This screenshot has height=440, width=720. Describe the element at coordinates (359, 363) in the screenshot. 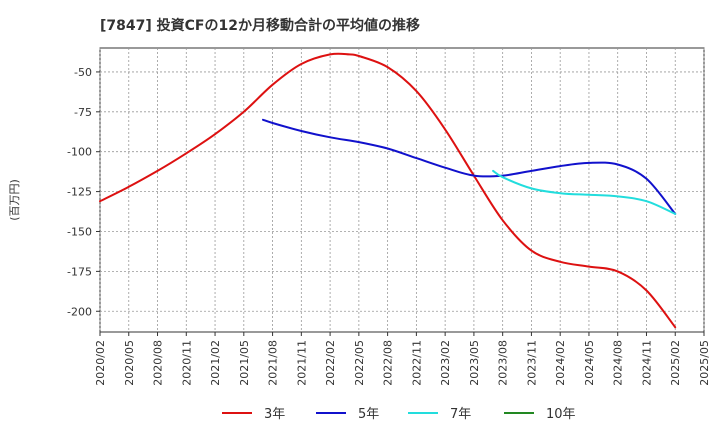

I see `x-tick-label: 2022/05` at that location.